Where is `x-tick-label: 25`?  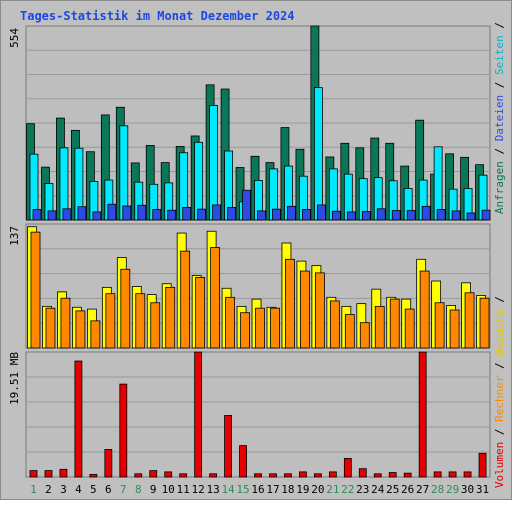 x-tick-label: 25 is located at coordinates (392, 489).